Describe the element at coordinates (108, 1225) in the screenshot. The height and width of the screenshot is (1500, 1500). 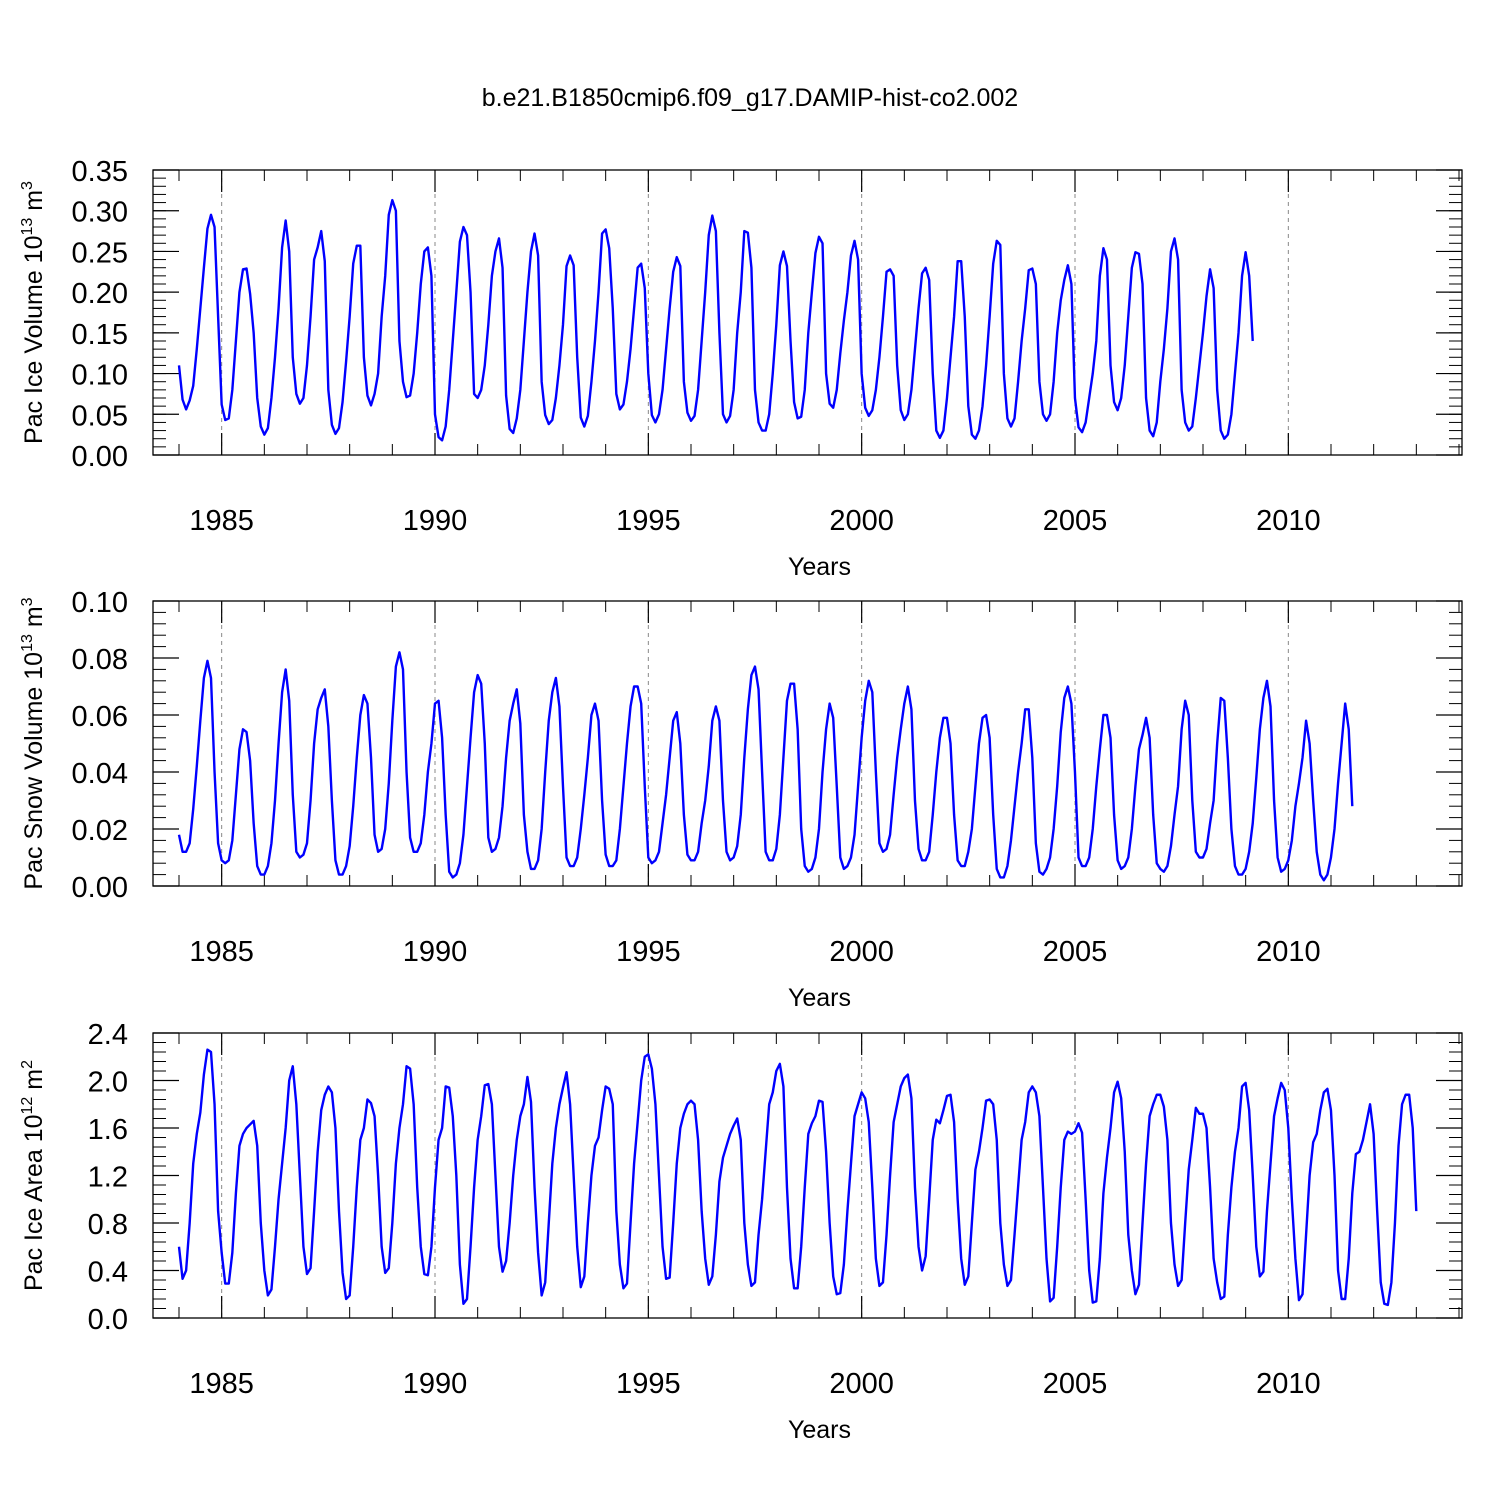
I see `y-tick-label: 0.8` at that location.